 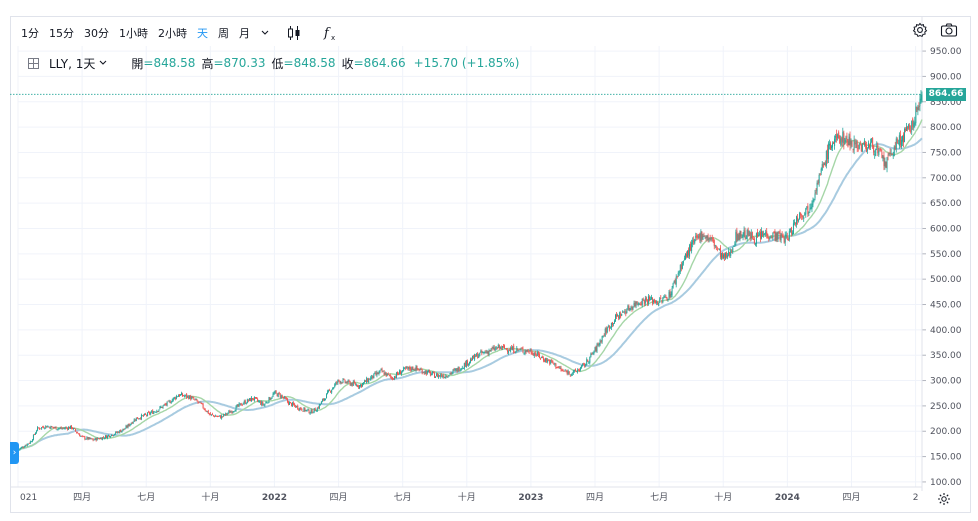 I want to click on interval-1w: 周, so click(x=223, y=33).